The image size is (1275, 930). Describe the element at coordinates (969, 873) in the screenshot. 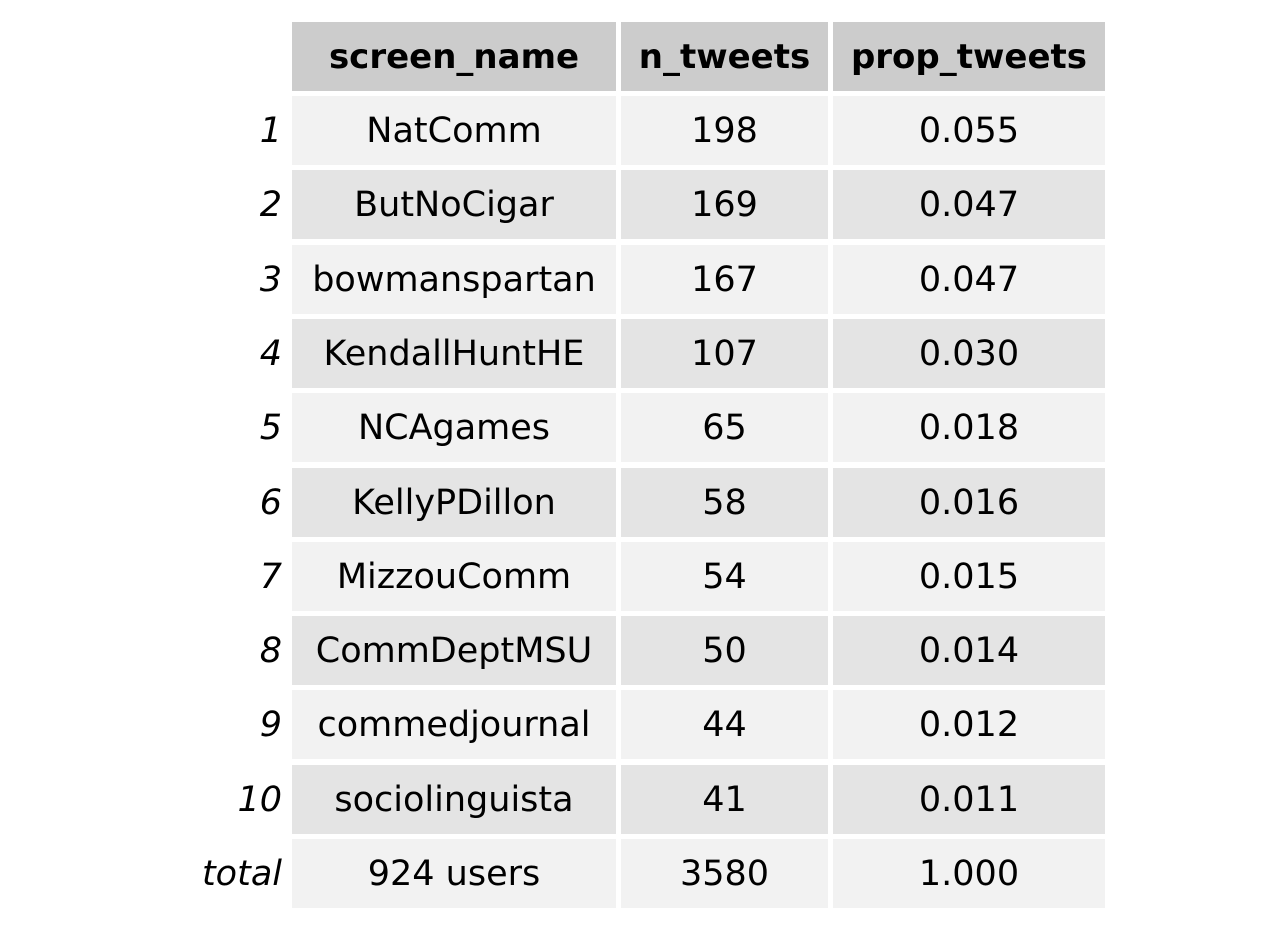

I see `cell-prop-tweets: 1.000` at that location.